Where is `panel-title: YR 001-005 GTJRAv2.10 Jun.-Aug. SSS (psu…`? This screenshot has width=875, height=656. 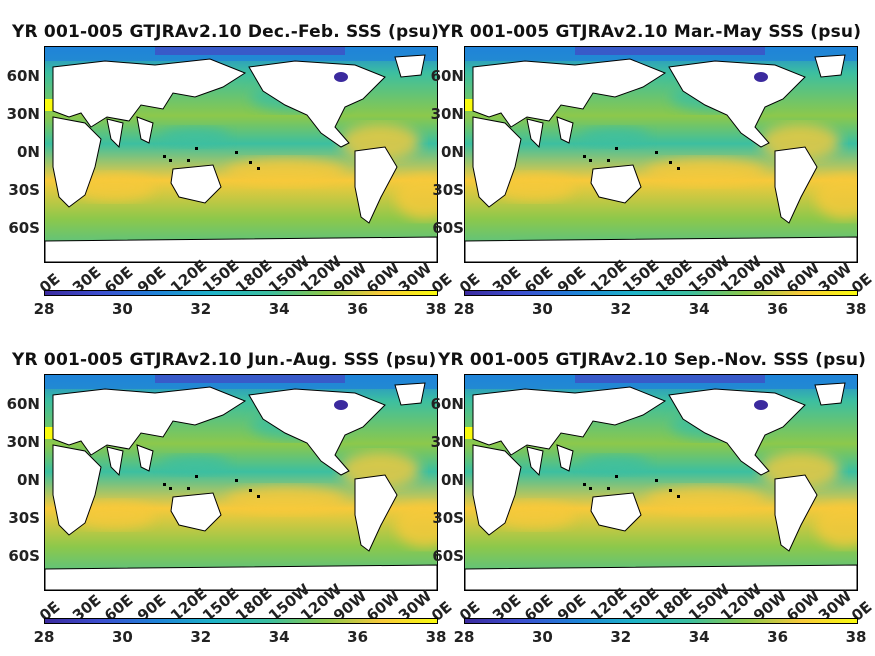
panel-title: YR 001-005 GTJRAv2.10 Jun.-Aug. SSS (psu… is located at coordinates (224, 360).